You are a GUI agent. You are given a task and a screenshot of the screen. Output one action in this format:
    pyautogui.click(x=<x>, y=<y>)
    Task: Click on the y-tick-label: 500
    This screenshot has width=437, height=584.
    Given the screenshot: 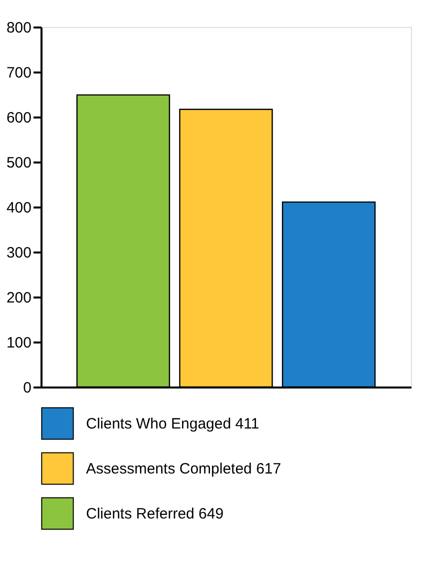 What is the action you would take?
    pyautogui.click(x=19, y=163)
    